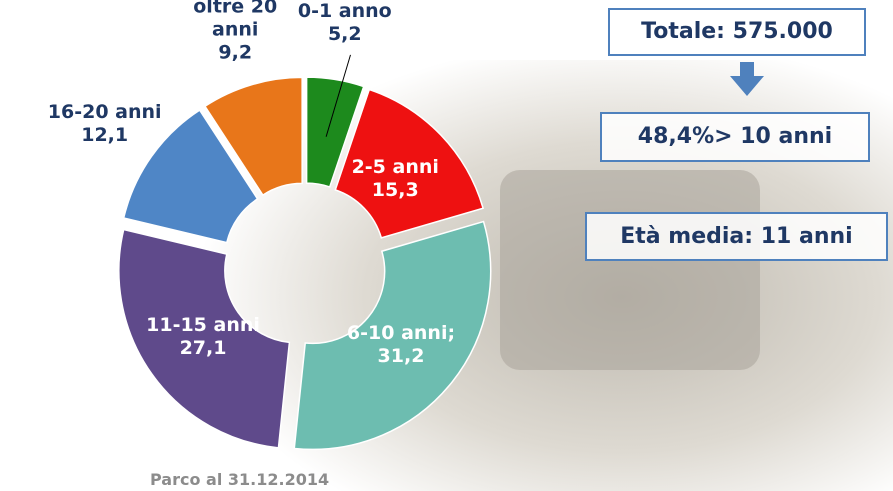  Describe the element at coordinates (395, 166) in the screenshot. I see `category-label: 2-5 anni` at that location.